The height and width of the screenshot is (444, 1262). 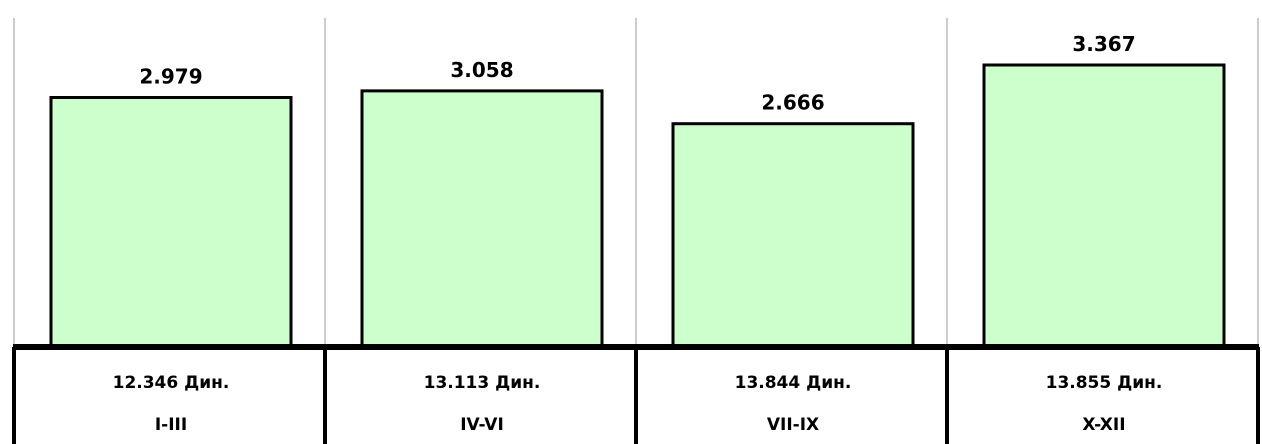 I want to click on bar-value-label: 3.058, so click(x=481, y=70).